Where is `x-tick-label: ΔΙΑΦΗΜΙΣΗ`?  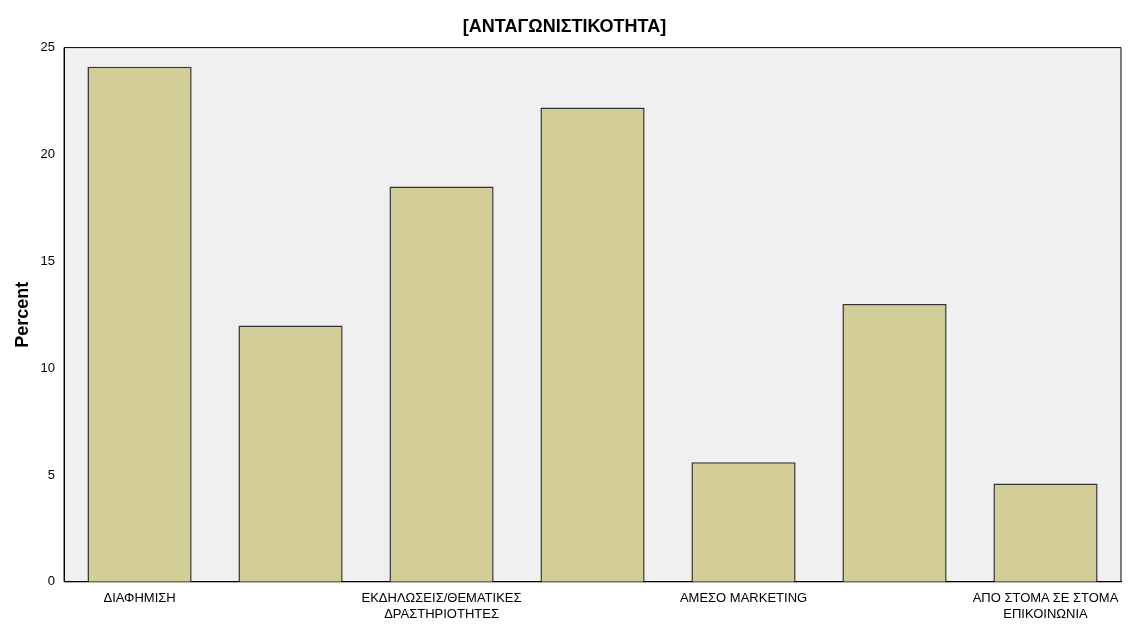 x-tick-label: ΔΙΑΦΗΜΙΣΗ is located at coordinates (139, 598).